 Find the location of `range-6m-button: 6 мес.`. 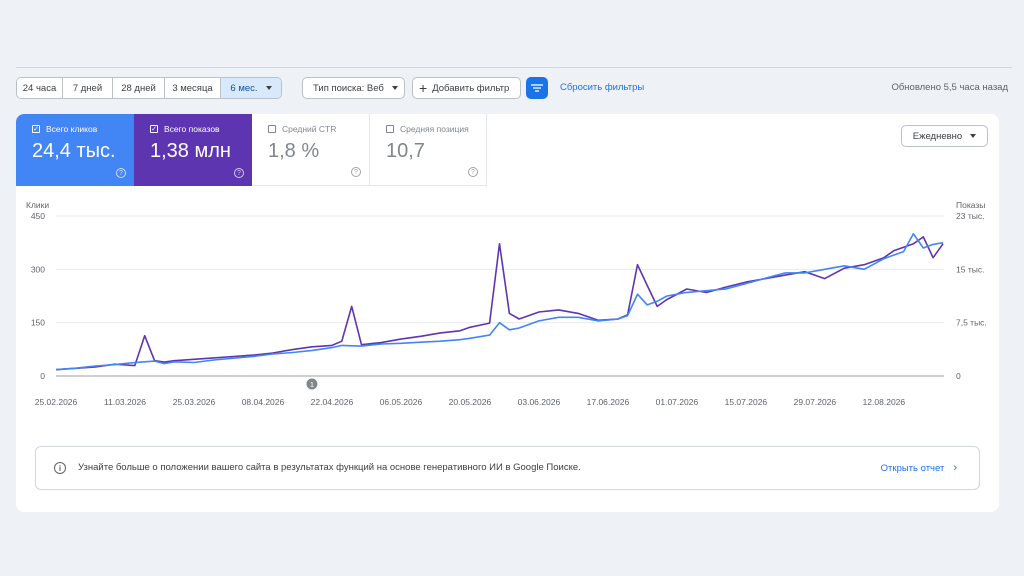

range-6m-button: 6 мес. is located at coordinates (251, 88).